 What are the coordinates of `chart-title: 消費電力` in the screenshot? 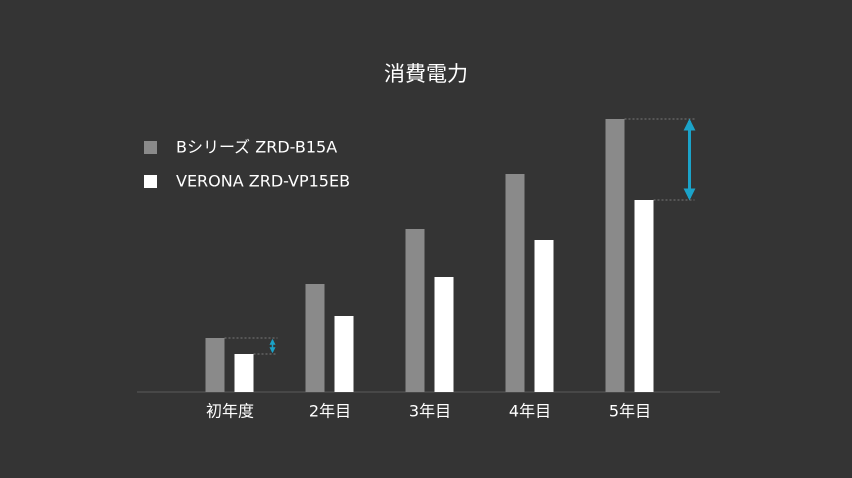 It's located at (426, 74).